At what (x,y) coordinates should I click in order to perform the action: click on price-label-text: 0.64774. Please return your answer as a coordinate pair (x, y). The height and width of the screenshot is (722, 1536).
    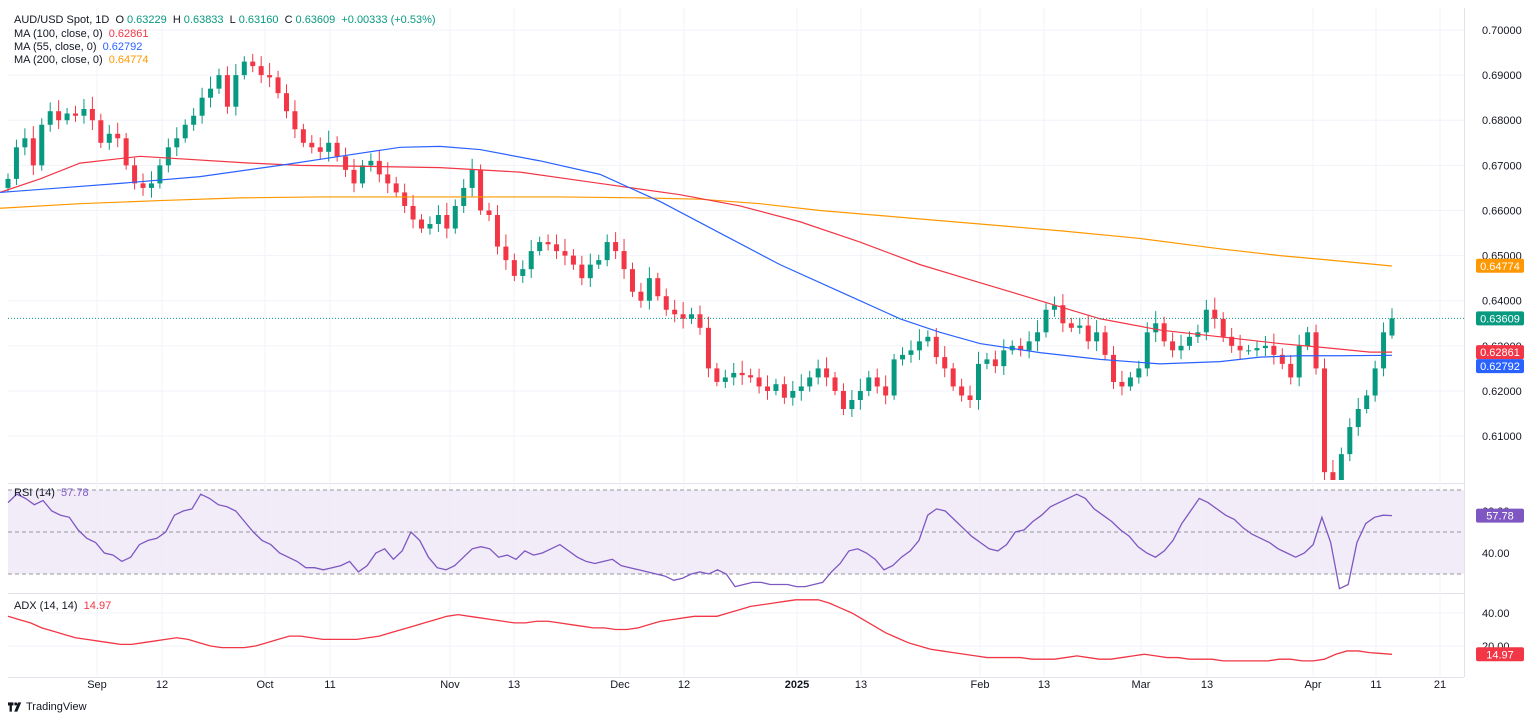
    Looking at the image, I should click on (1500, 267).